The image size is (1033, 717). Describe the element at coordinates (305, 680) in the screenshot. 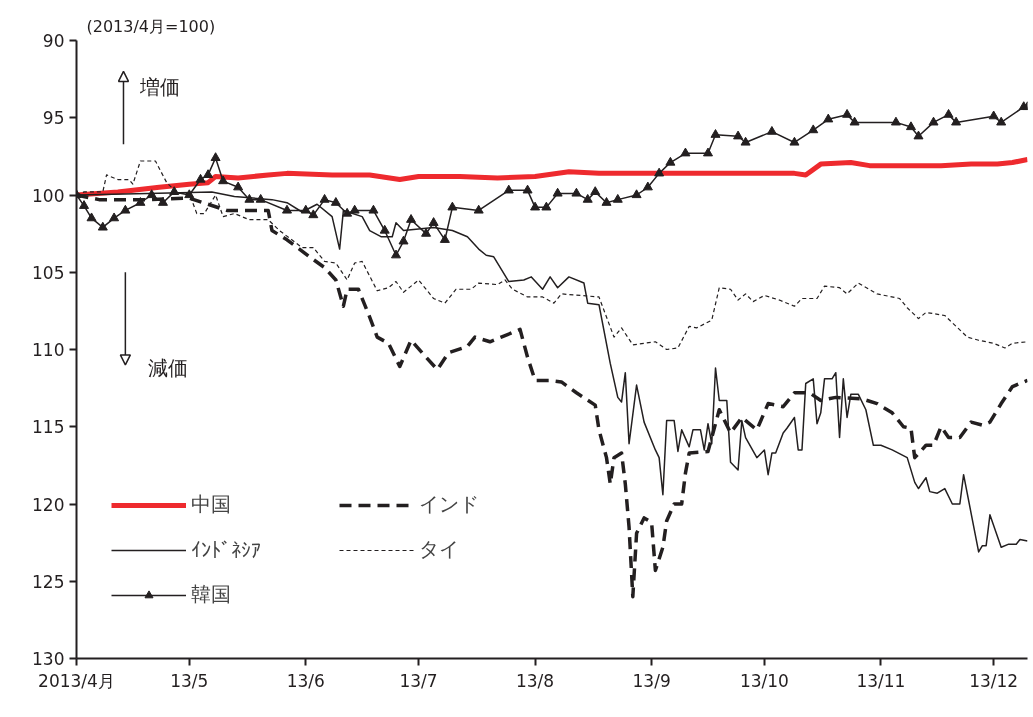

I see `x-tick-label: 13/6` at that location.